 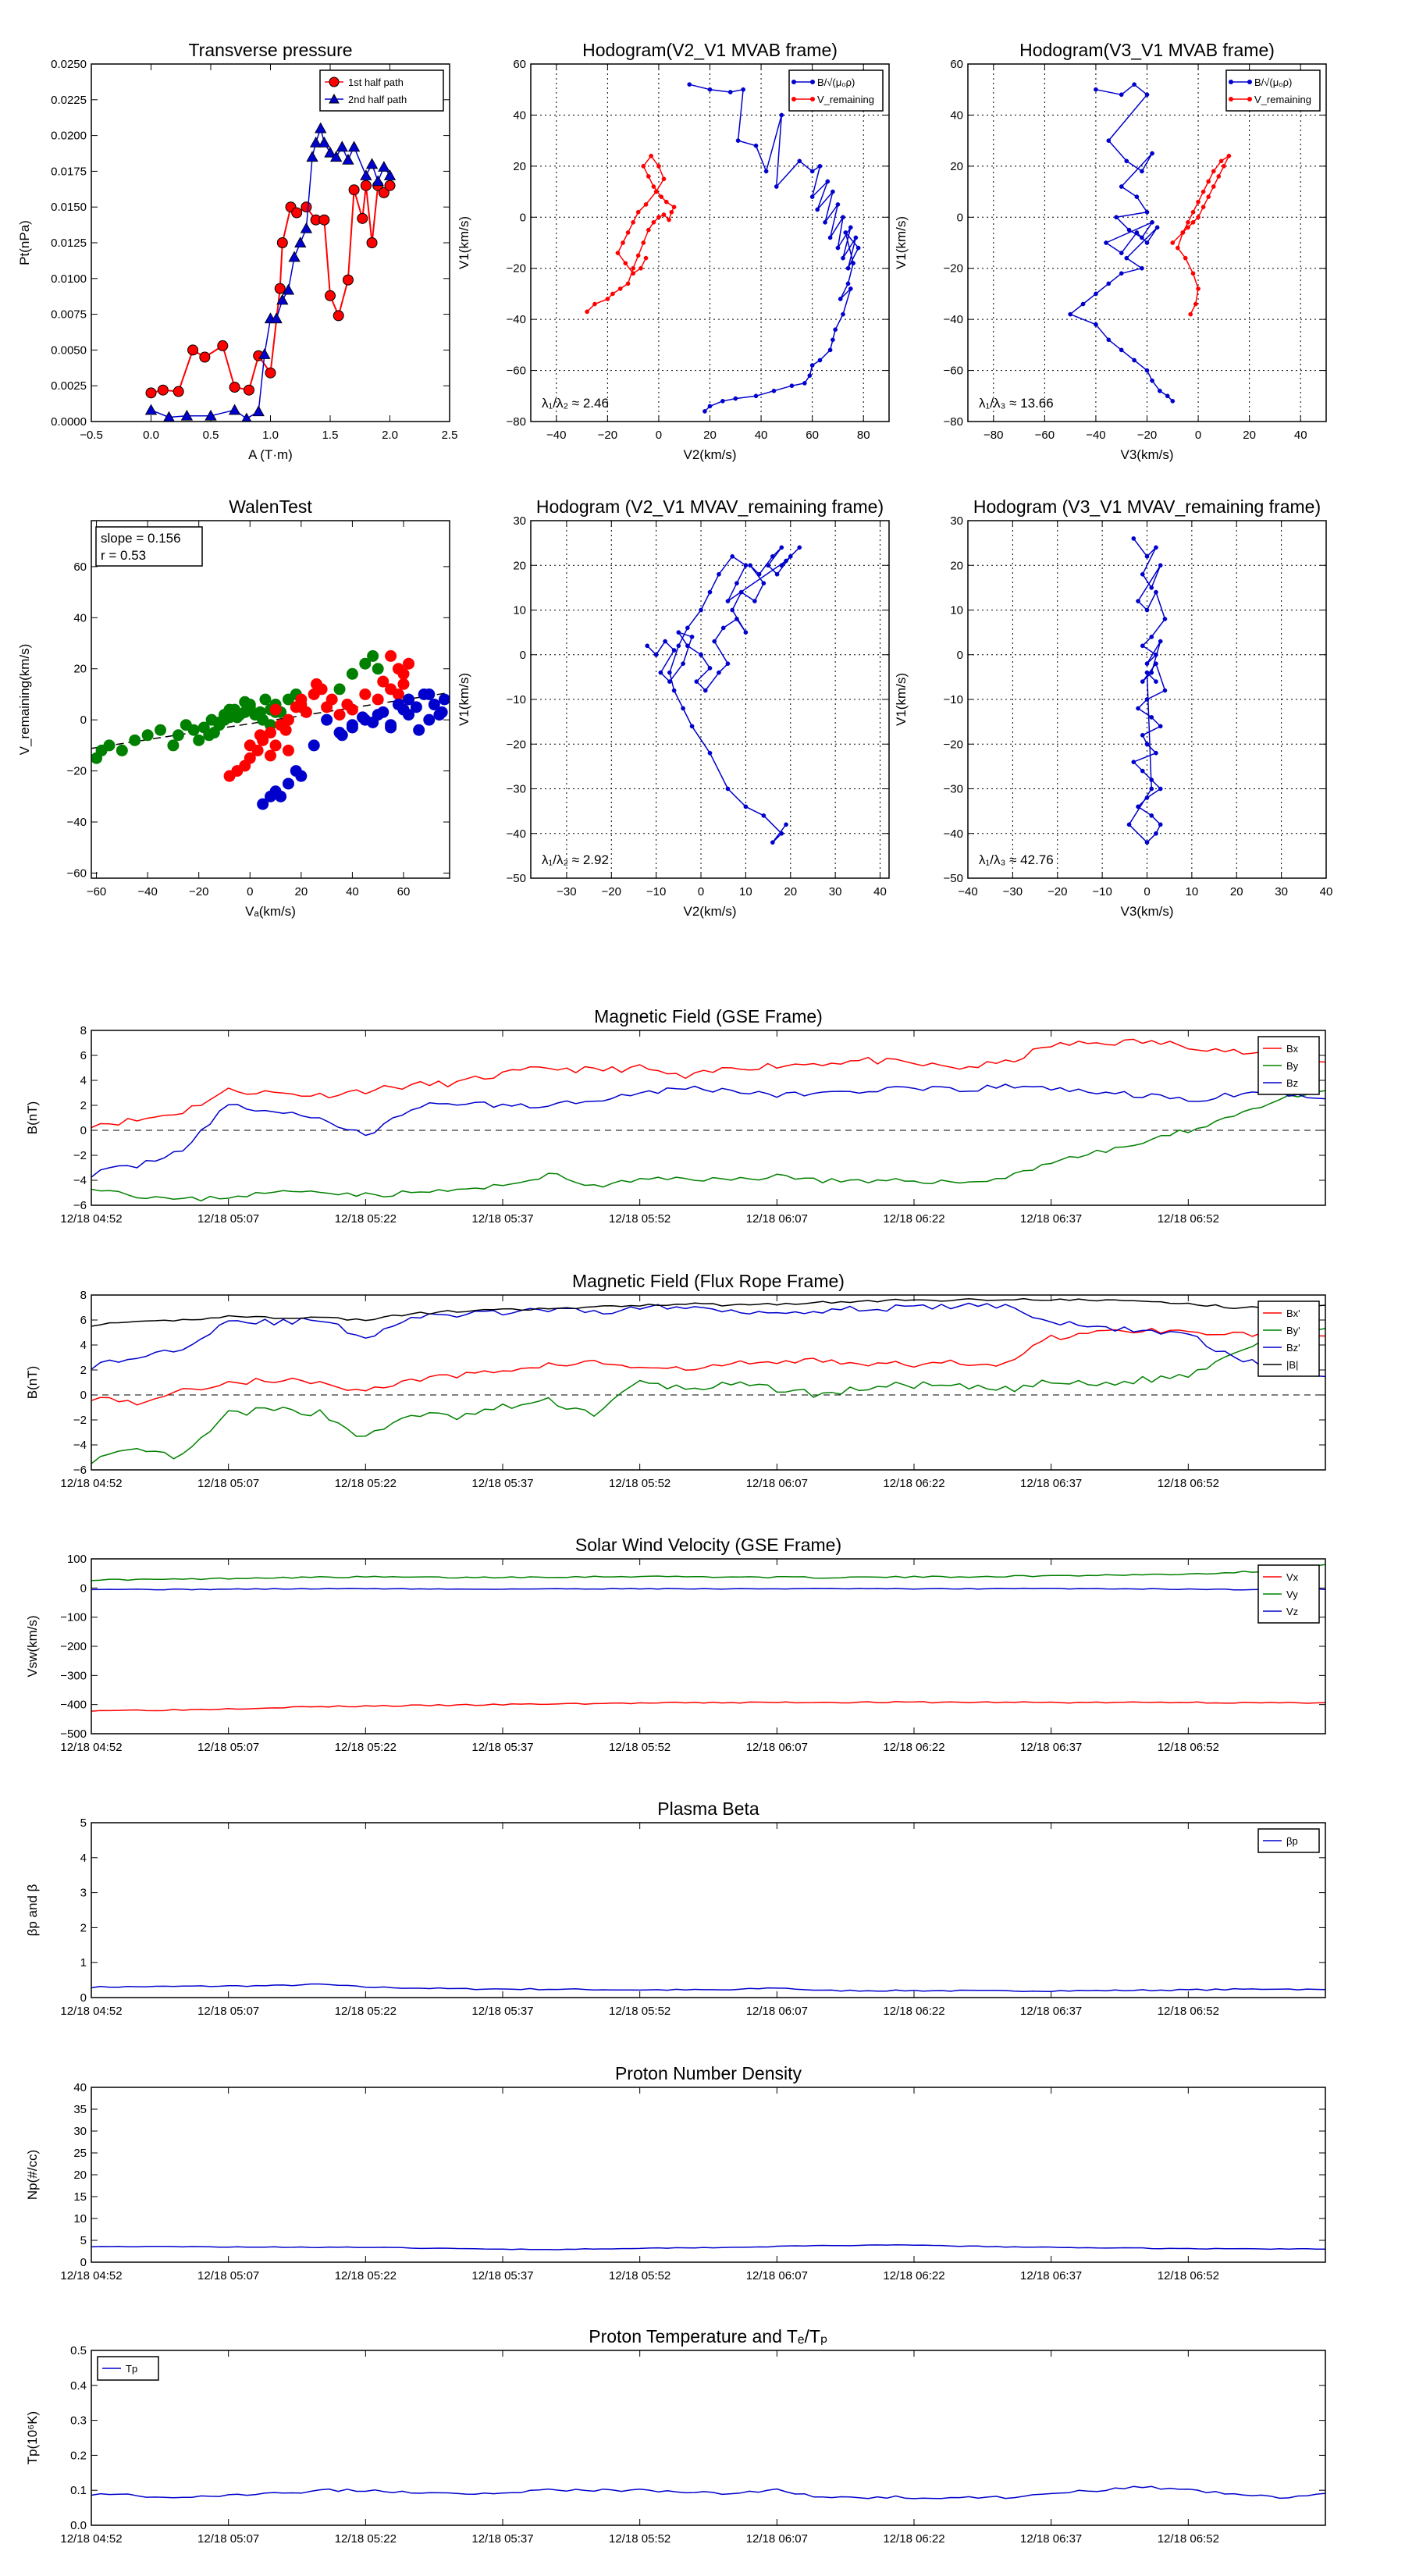 What do you see at coordinates (913, 1219) in the screenshot?
I see `x-tick-label: 12/18 06:22` at bounding box center [913, 1219].